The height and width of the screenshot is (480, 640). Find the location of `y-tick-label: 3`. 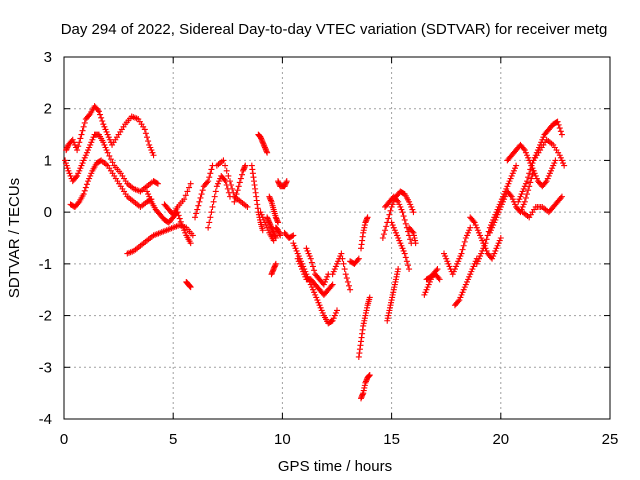

y-tick-label: 3 is located at coordinates (48, 57).